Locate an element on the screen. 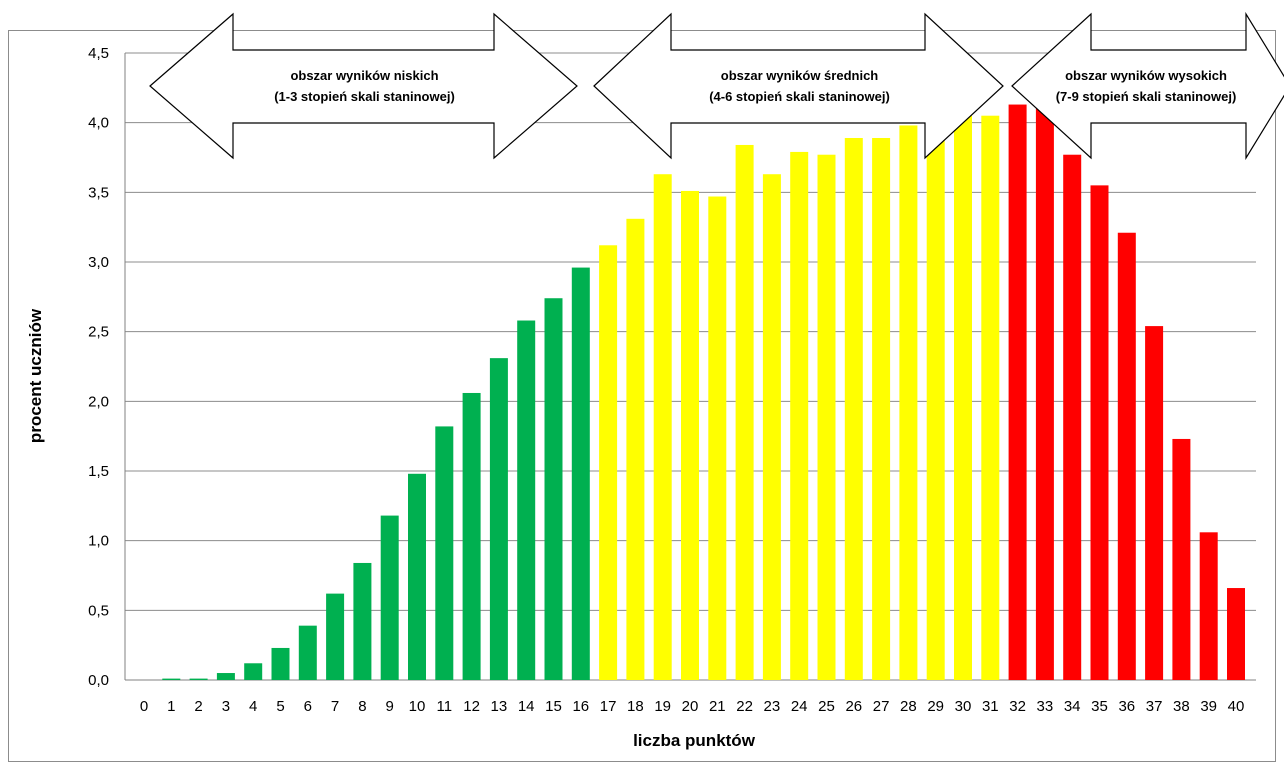  x-tick-label: 26 is located at coordinates (853, 706).